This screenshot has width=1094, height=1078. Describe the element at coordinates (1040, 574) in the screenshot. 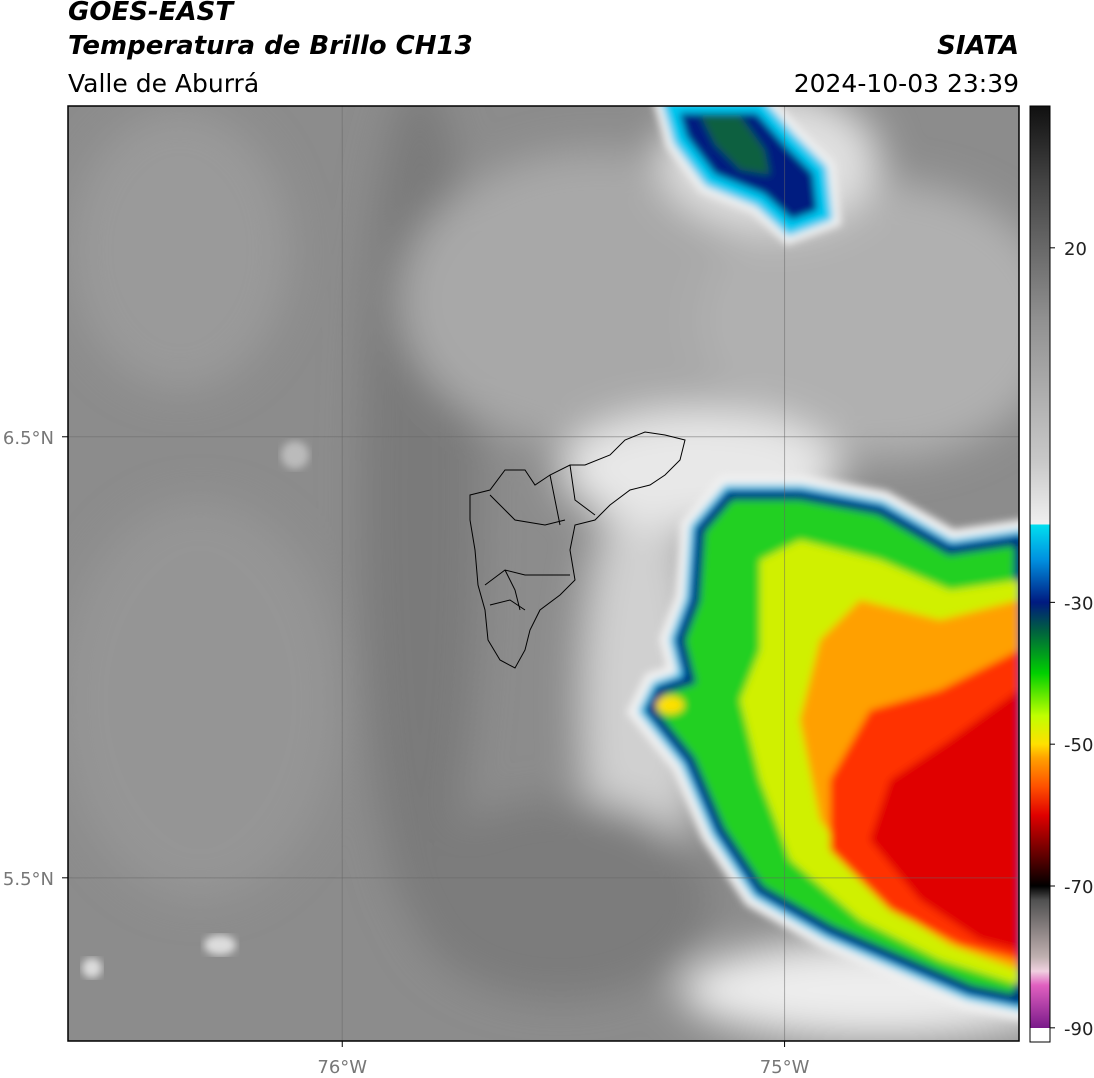

I see `colorbar` at that location.